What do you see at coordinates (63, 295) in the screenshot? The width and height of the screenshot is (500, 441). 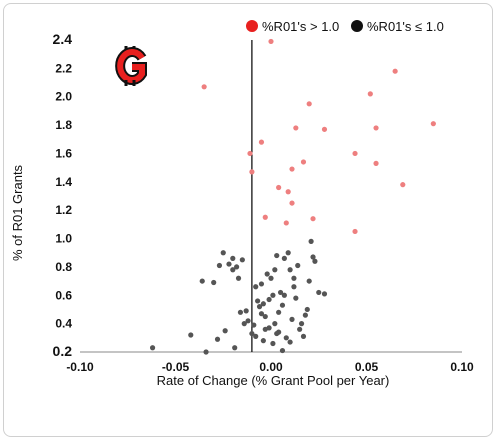 I see `y-tick-label: 0.6` at bounding box center [63, 295].